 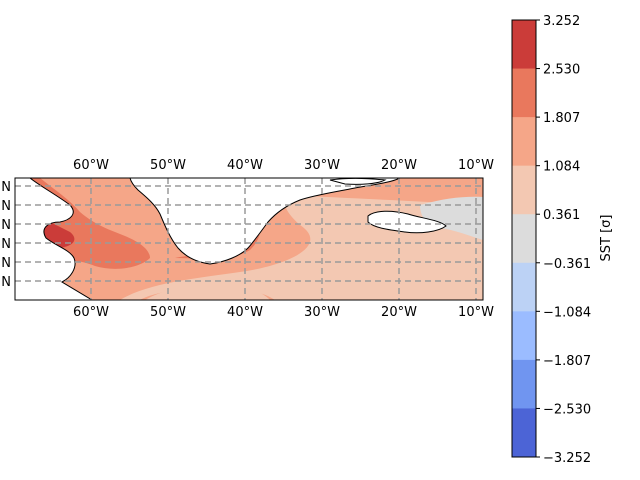 What do you see at coordinates (606, 238) in the screenshot?
I see `colorbar-label: SST [σ]` at bounding box center [606, 238].